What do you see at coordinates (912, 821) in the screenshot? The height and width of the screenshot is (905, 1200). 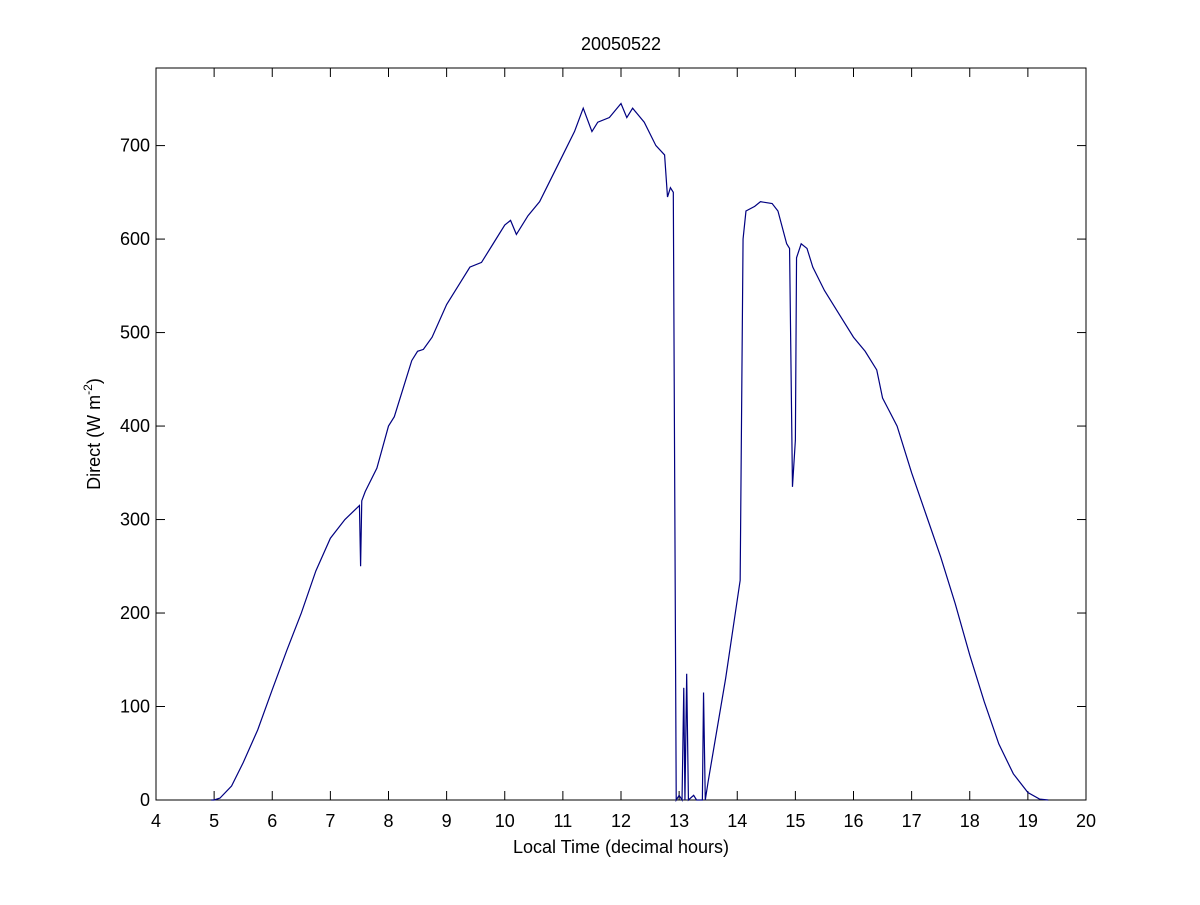 I see `x-tick-label: 17` at bounding box center [912, 821].